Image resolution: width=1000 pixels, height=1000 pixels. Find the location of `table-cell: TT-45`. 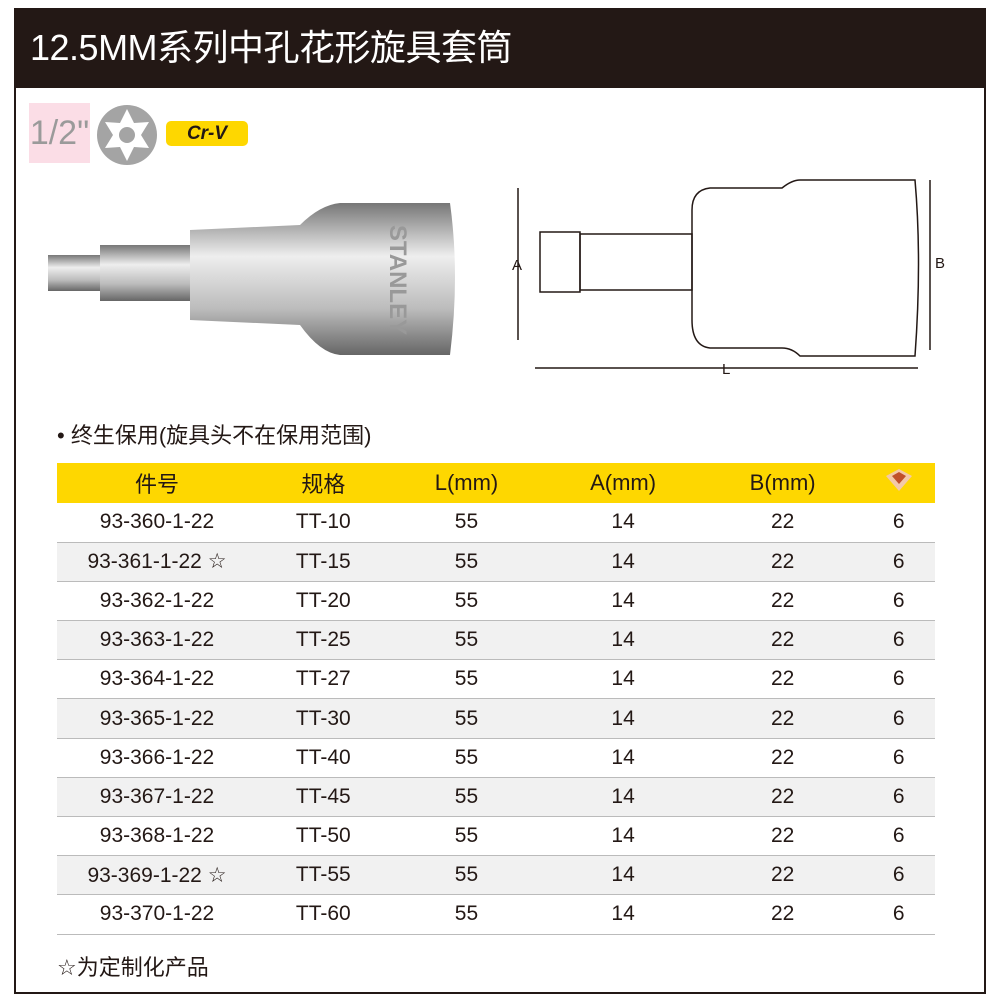

table-cell: TT-45 is located at coordinates (323, 797).